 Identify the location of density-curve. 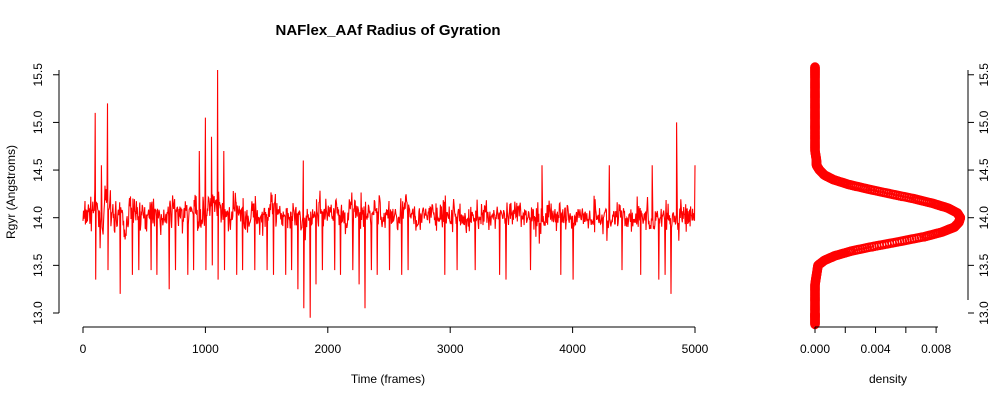
(888, 196).